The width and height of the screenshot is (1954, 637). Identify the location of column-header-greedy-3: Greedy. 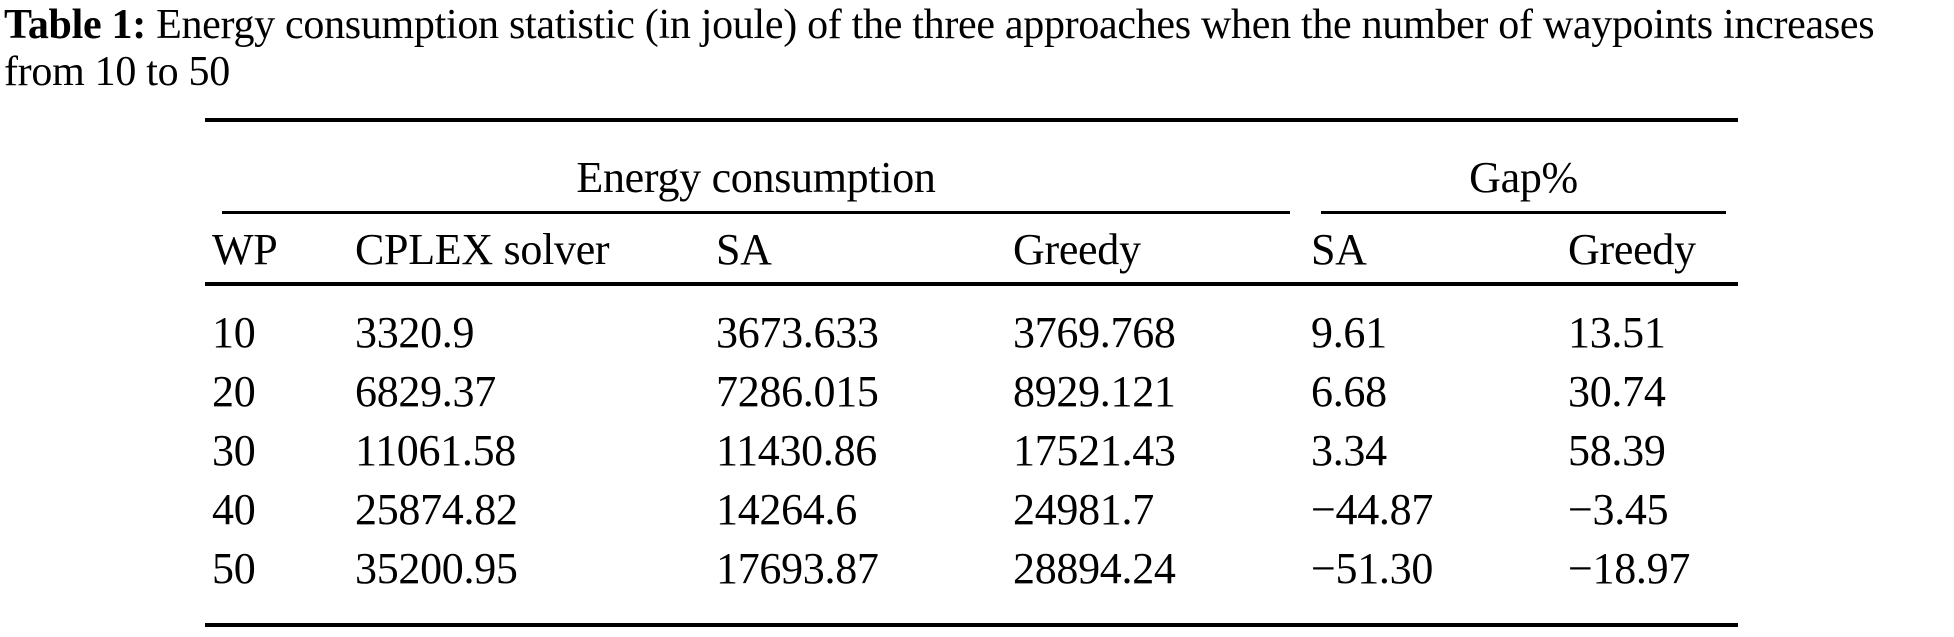
(1162, 250).